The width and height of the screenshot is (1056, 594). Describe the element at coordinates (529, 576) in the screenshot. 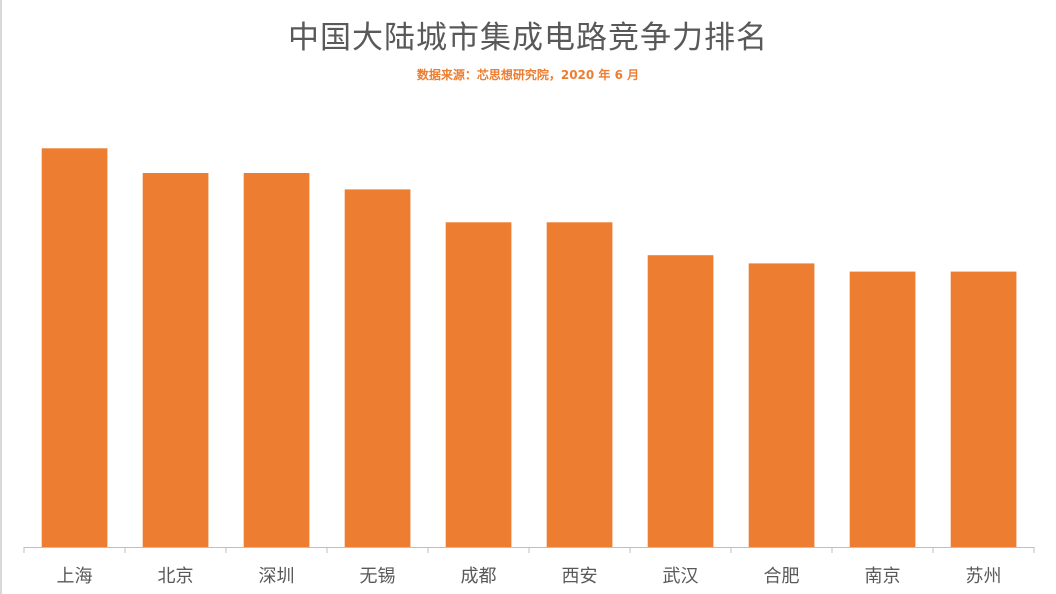

I see `x-tick-labels: 上海 北京 深圳 无锡 成都 西安 武汉 合肥 南京 苏州` at that location.